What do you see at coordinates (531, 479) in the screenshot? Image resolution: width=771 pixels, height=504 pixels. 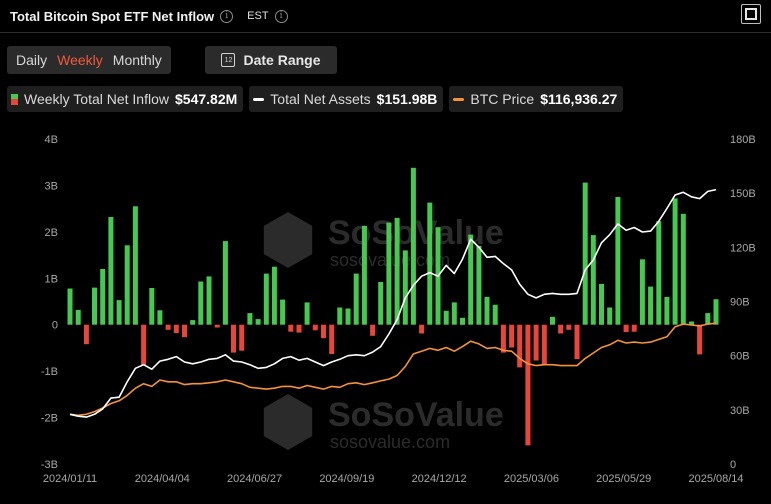 I see `x-axis-tick-label: 2025/03/06` at bounding box center [531, 479].